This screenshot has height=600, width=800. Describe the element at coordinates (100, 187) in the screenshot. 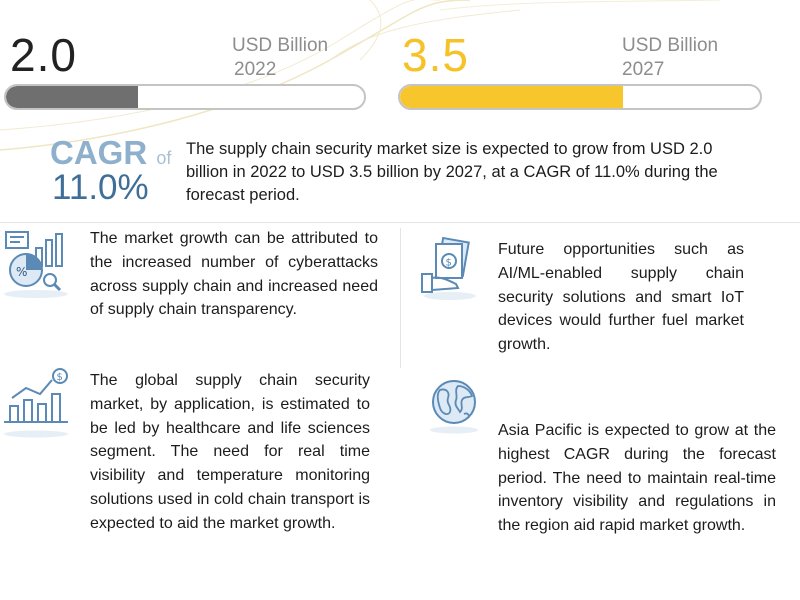

I see `cagr-value: 11.0%` at that location.